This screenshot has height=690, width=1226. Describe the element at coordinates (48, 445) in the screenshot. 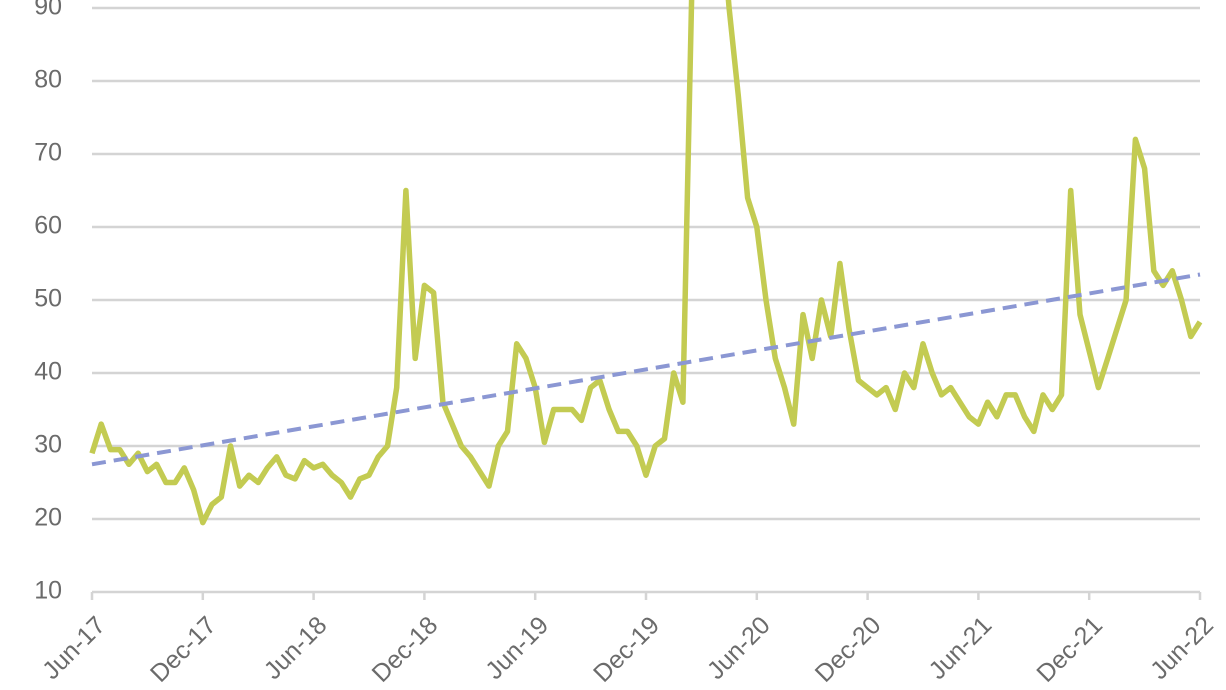

I see `y-tick-label: 30` at that location.